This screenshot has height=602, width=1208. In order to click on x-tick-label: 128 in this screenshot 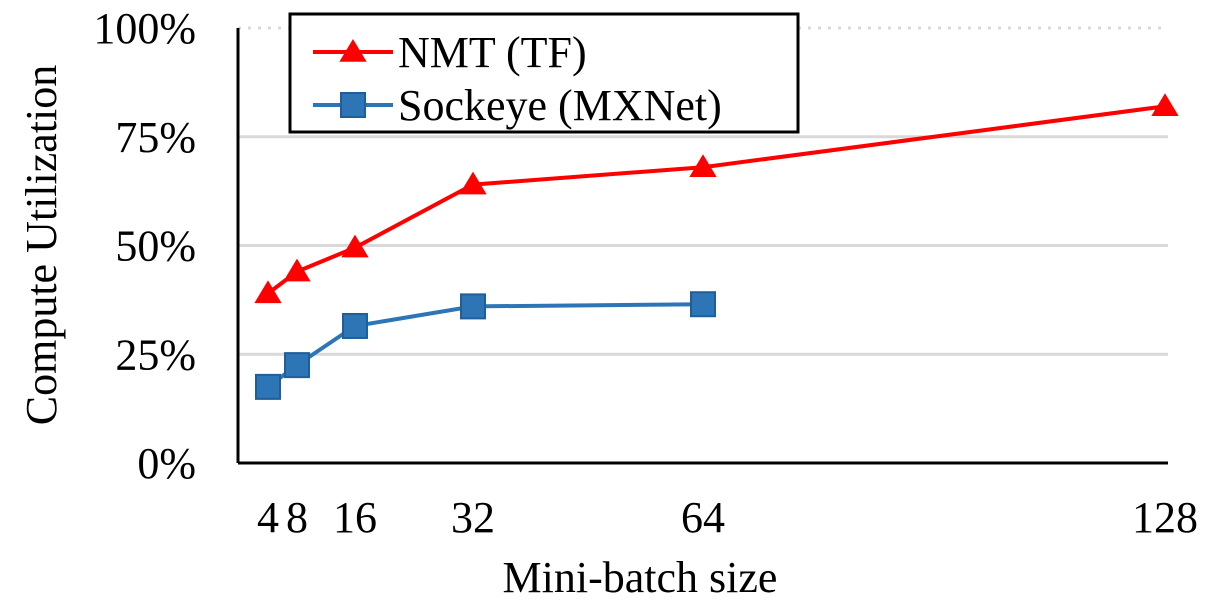, I will do `click(1165, 517)`.